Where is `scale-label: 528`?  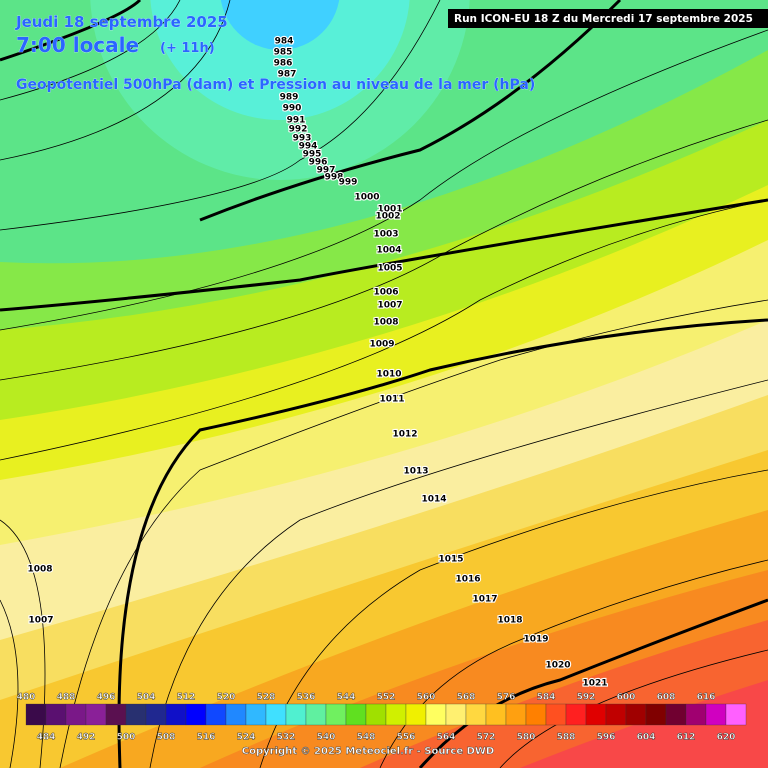 scale-label: 528 is located at coordinates (266, 698).